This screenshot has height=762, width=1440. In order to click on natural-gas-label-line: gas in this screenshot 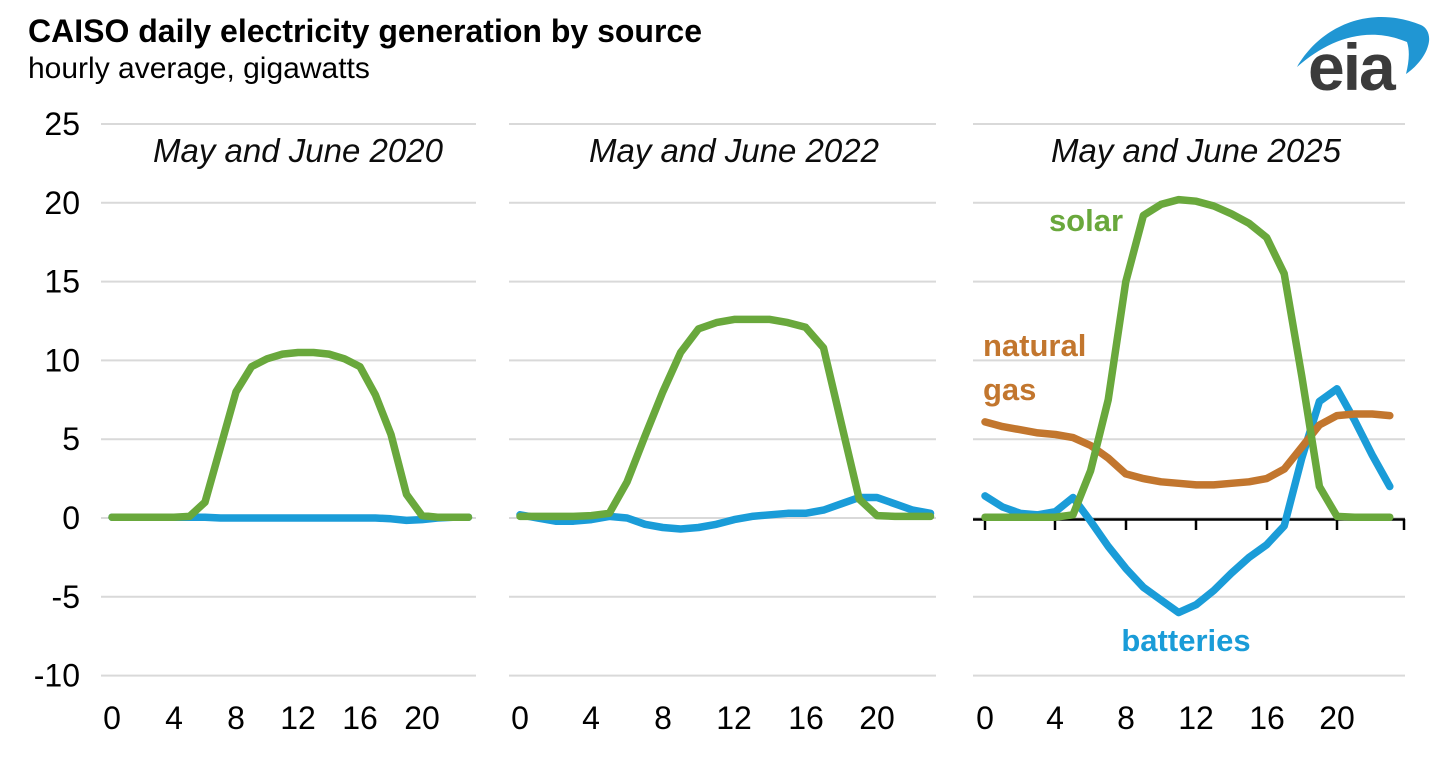, I will do `click(1009, 389)`.